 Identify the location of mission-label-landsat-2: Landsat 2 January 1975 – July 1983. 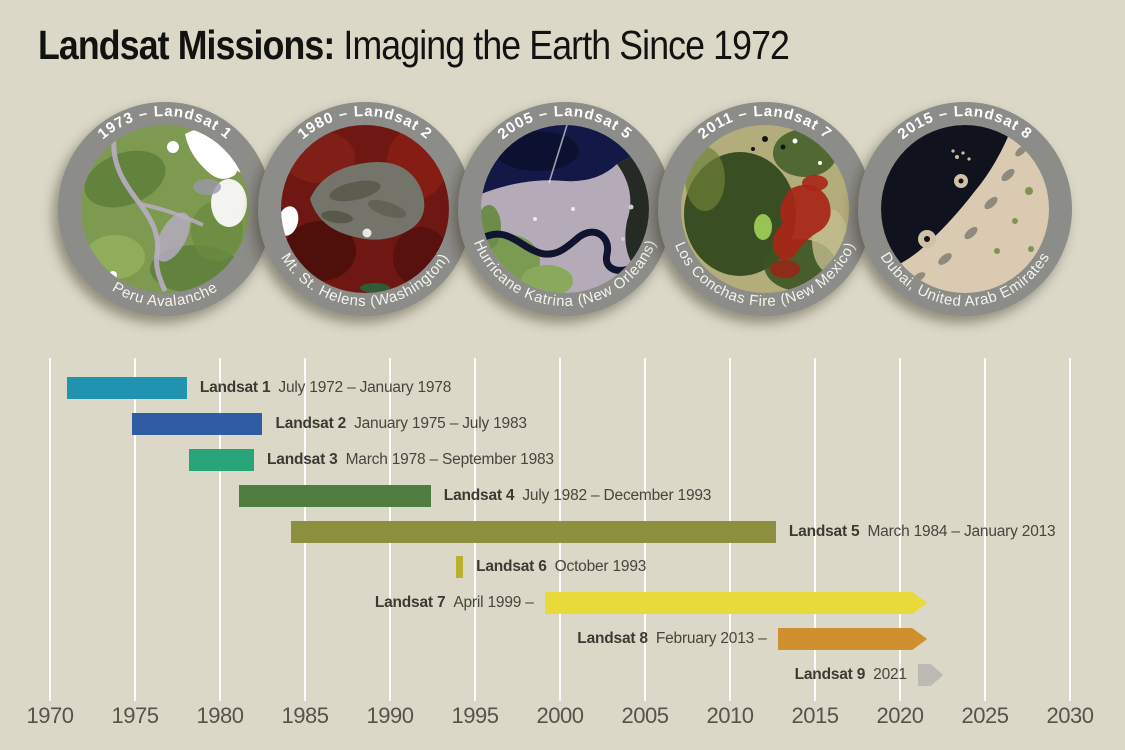
(401, 423).